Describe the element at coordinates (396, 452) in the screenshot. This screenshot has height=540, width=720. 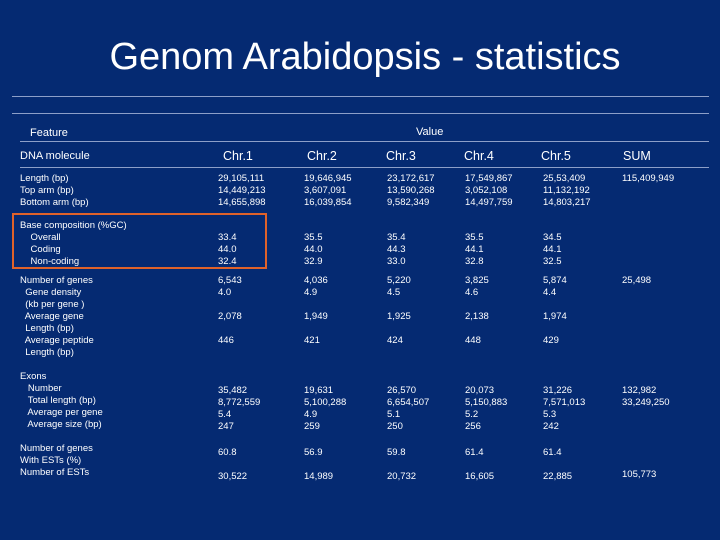
I see `cell-est-pct-chr3: 59.8` at that location.